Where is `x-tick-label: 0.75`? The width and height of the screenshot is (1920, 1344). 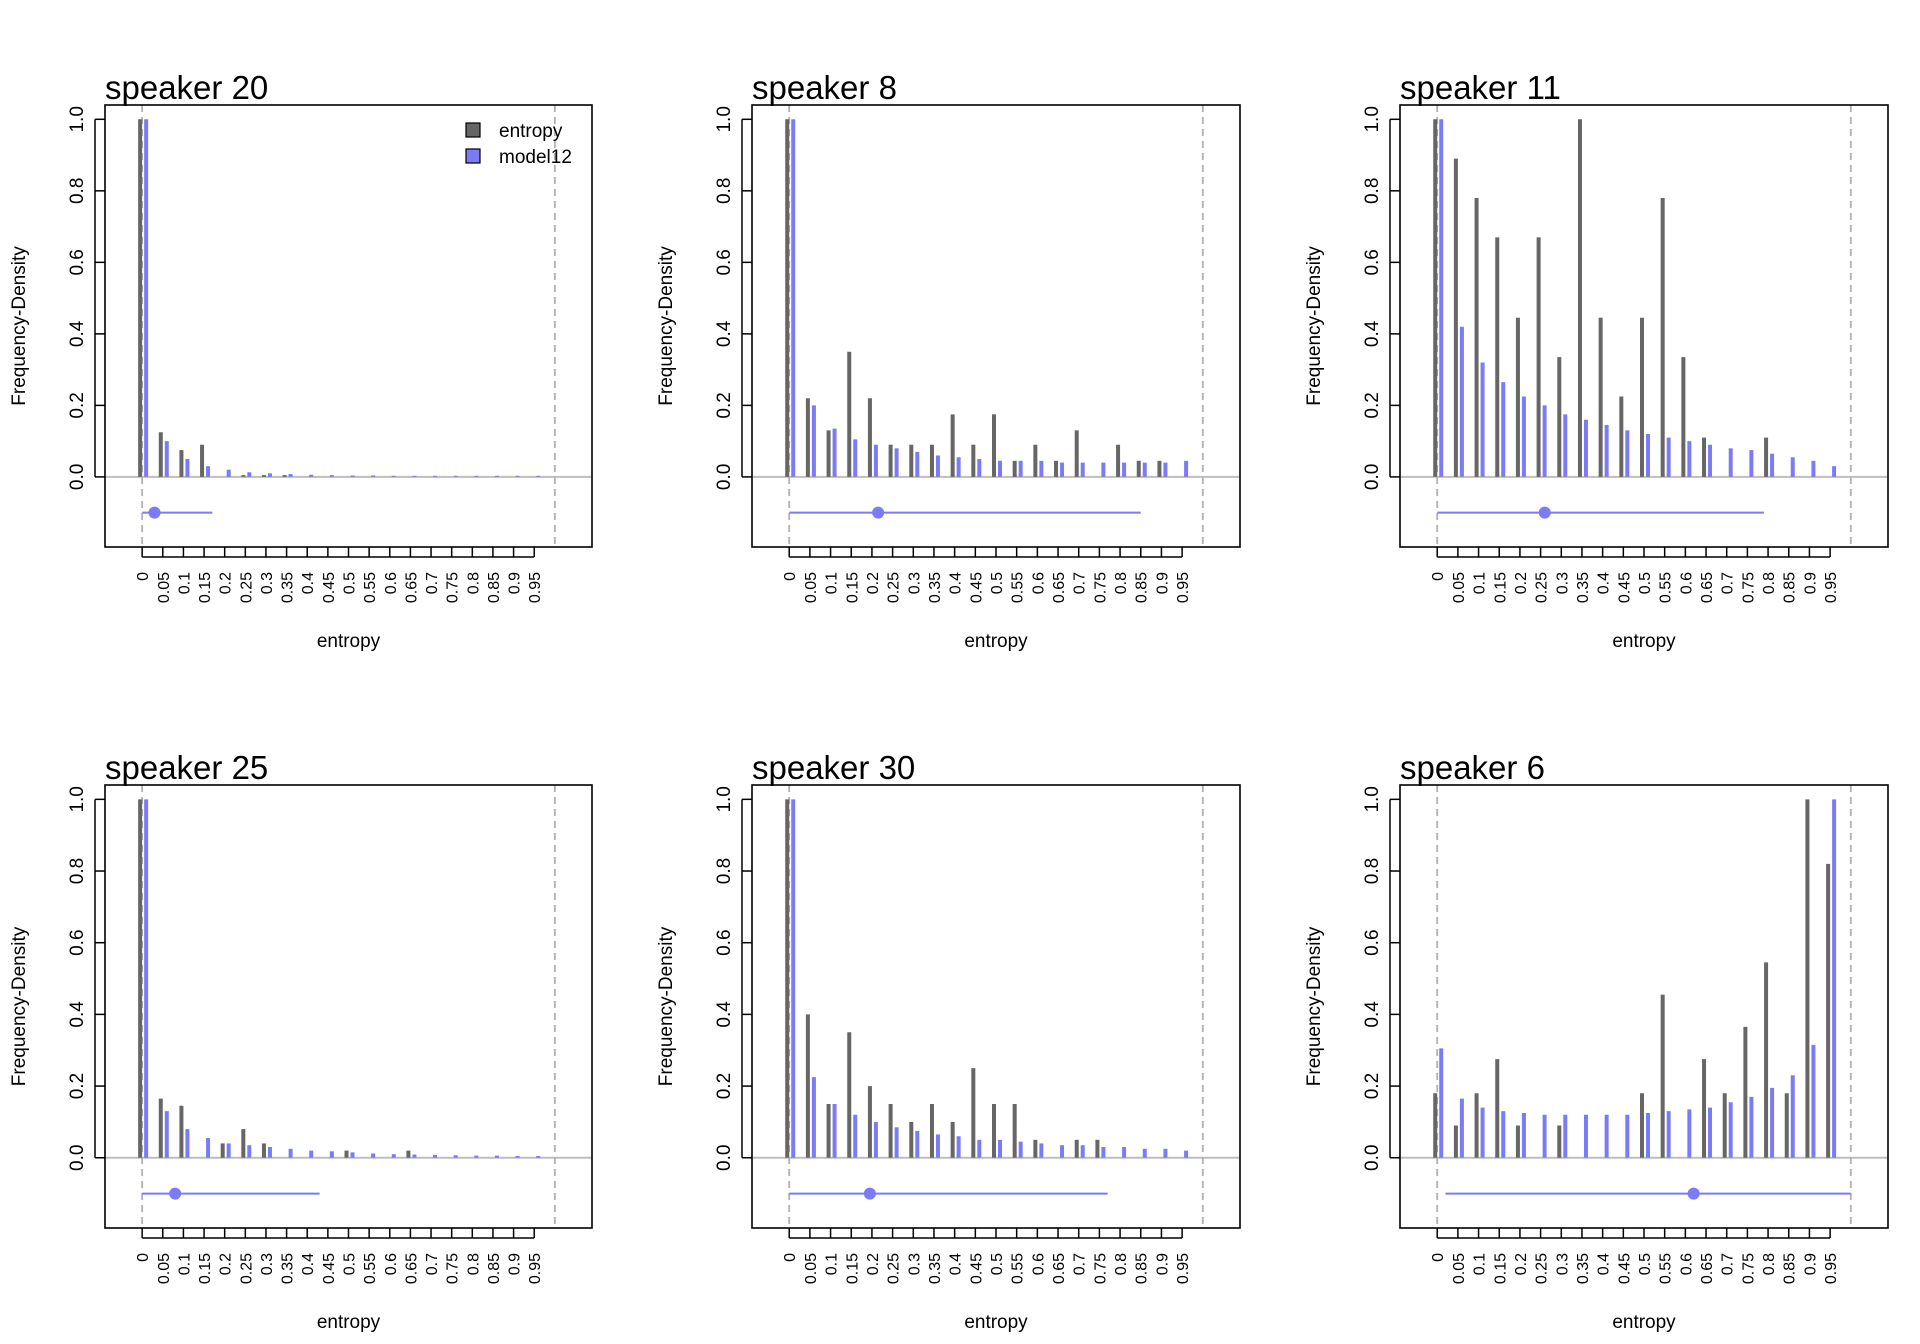
x-tick-label: 0.75 is located at coordinates (1100, 1268).